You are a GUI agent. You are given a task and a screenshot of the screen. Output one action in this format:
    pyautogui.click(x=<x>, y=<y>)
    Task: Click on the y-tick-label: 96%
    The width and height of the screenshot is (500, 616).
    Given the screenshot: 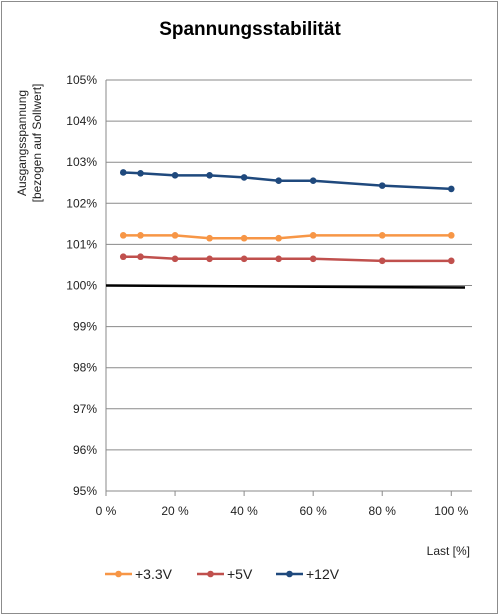 What is the action you would take?
    pyautogui.click(x=85, y=450)
    